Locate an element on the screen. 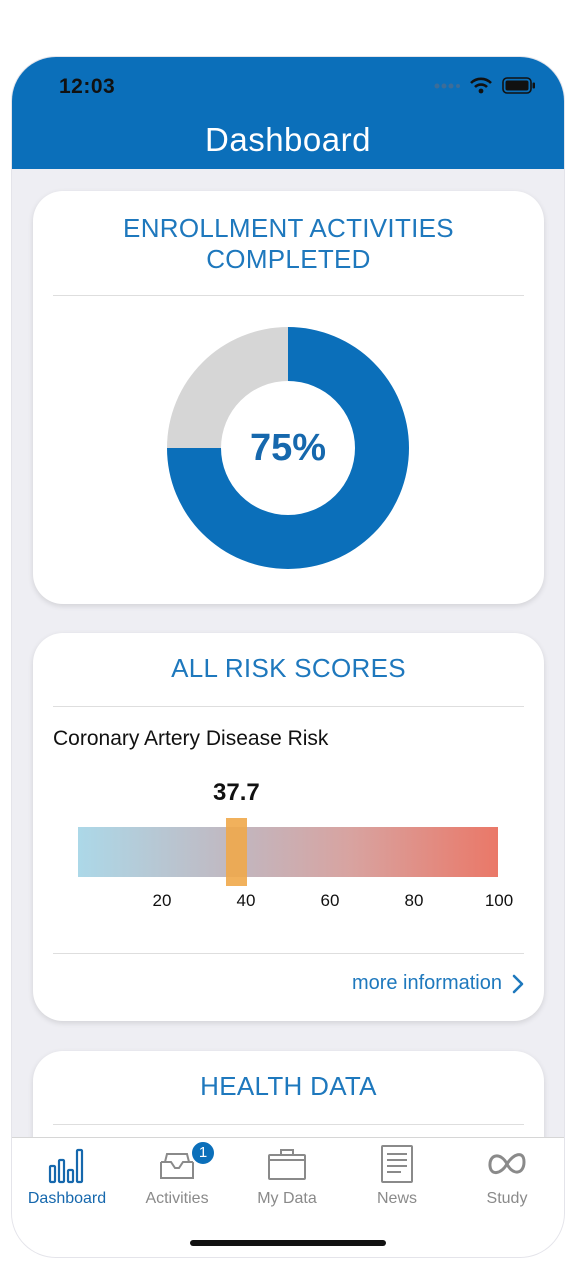  page-title: Dashboard is located at coordinates (288, 139).